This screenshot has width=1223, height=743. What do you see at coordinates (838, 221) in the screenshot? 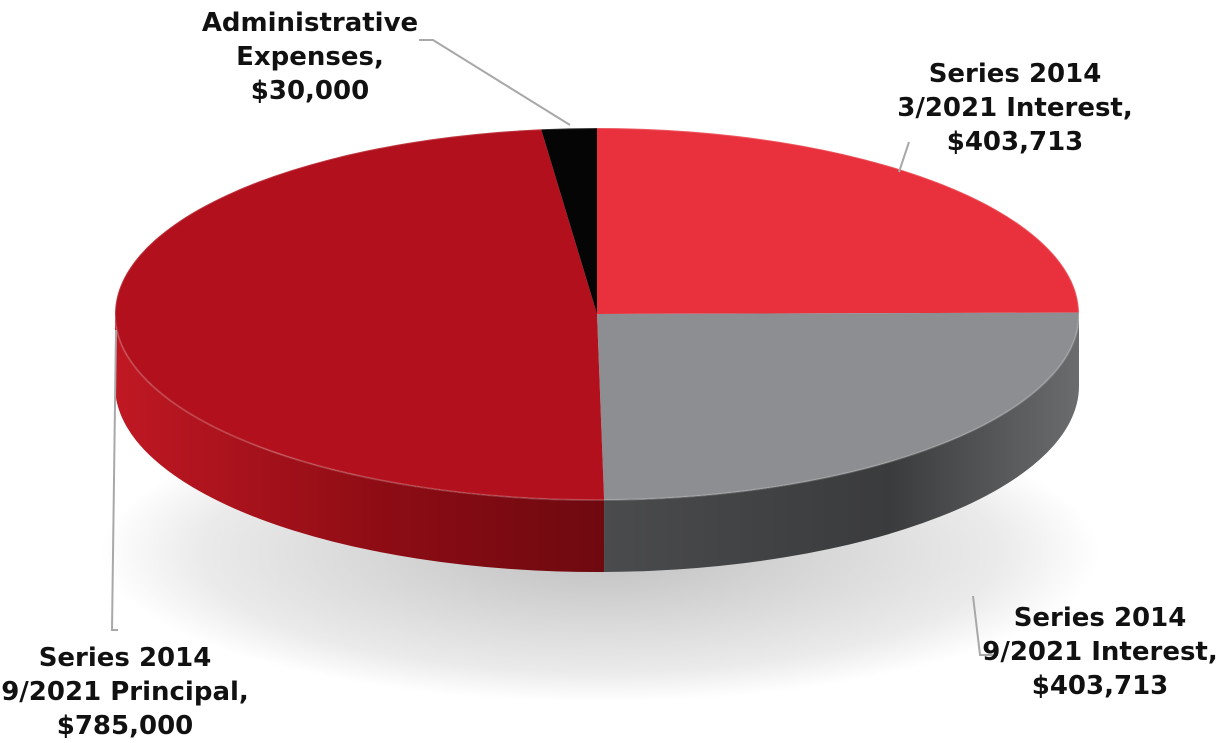
I see `pie-slice-interest-3-2021` at bounding box center [838, 221].